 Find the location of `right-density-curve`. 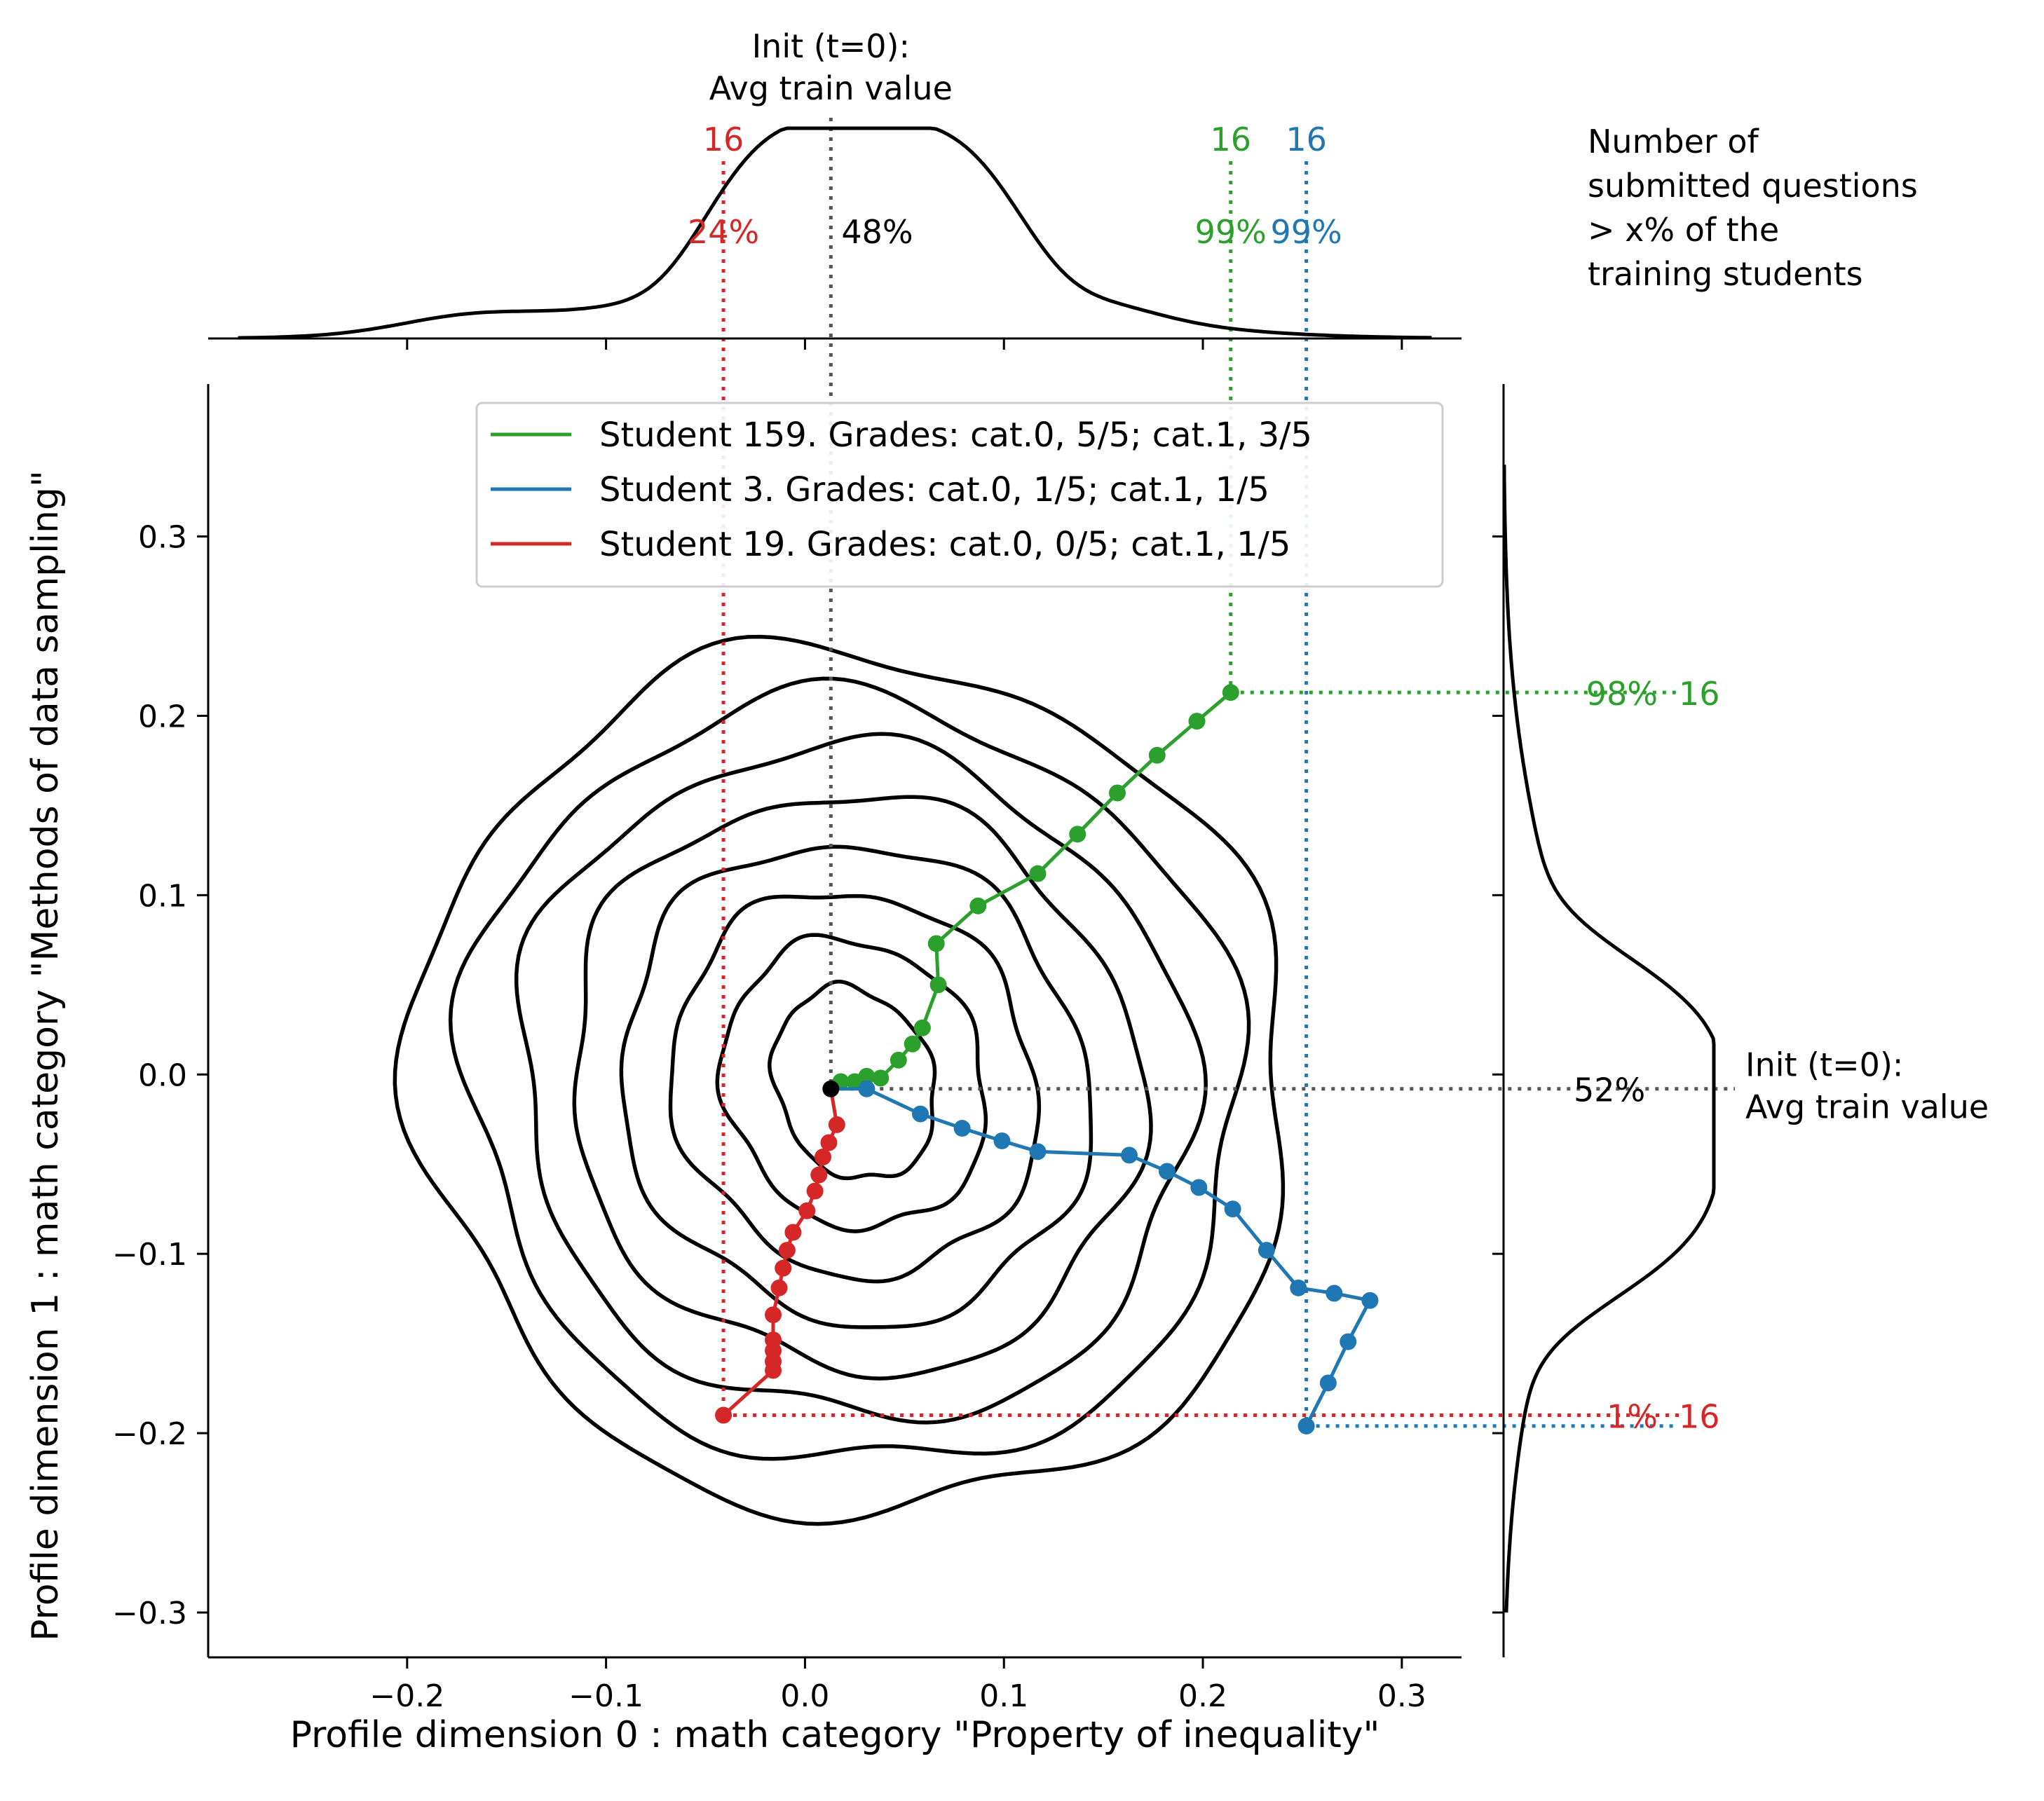

right-density-curve is located at coordinates (1609, 1039).